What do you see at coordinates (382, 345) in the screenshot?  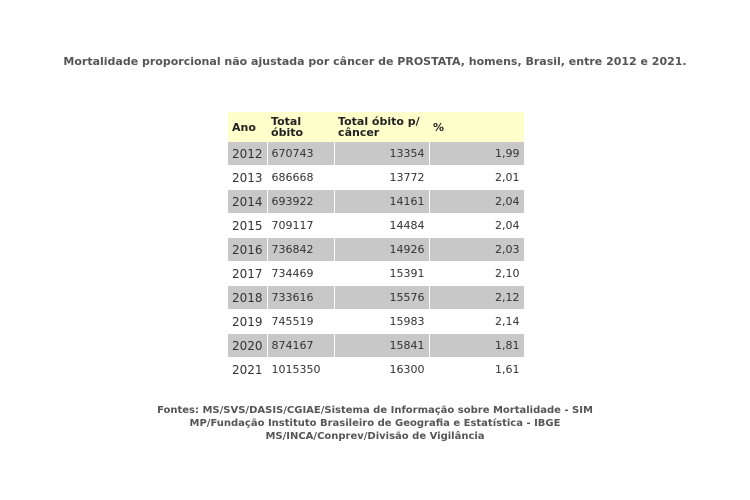 I see `cell-total-obito-cancer: 15841` at bounding box center [382, 345].